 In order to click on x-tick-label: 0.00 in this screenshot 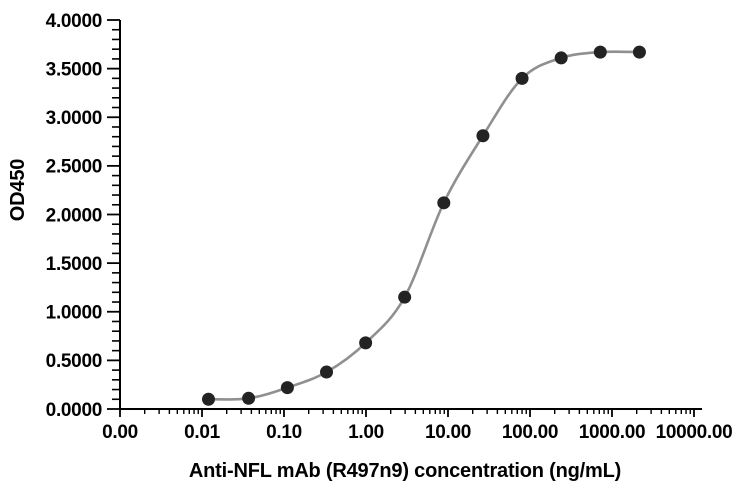, I will do `click(120, 432)`.